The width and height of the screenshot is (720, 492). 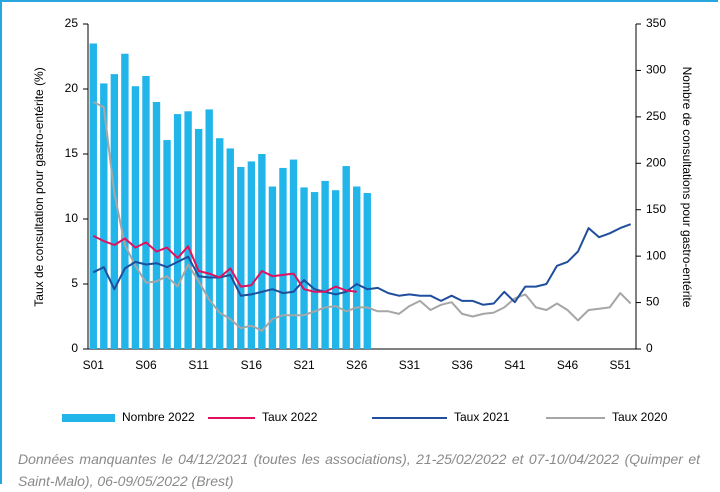 I want to click on legend-label: Taux 2021, so click(x=482, y=417).